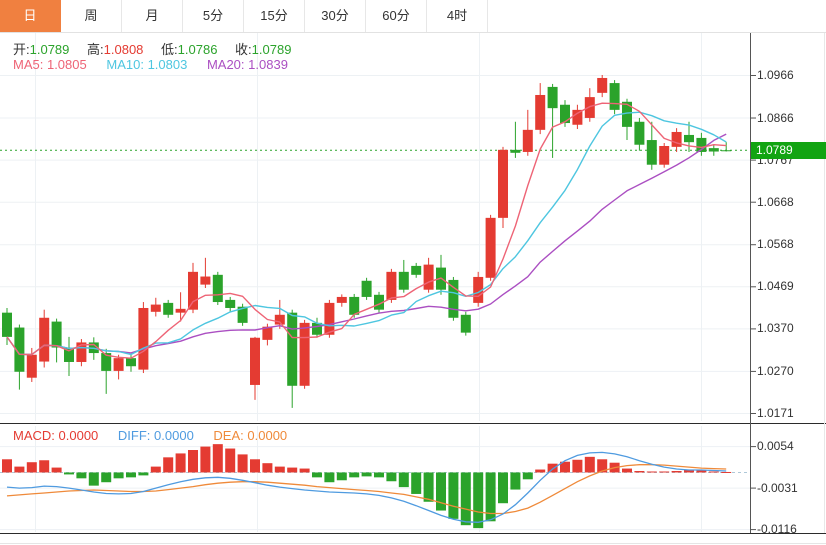  I want to click on ma20-label: MA20:, so click(225, 64).